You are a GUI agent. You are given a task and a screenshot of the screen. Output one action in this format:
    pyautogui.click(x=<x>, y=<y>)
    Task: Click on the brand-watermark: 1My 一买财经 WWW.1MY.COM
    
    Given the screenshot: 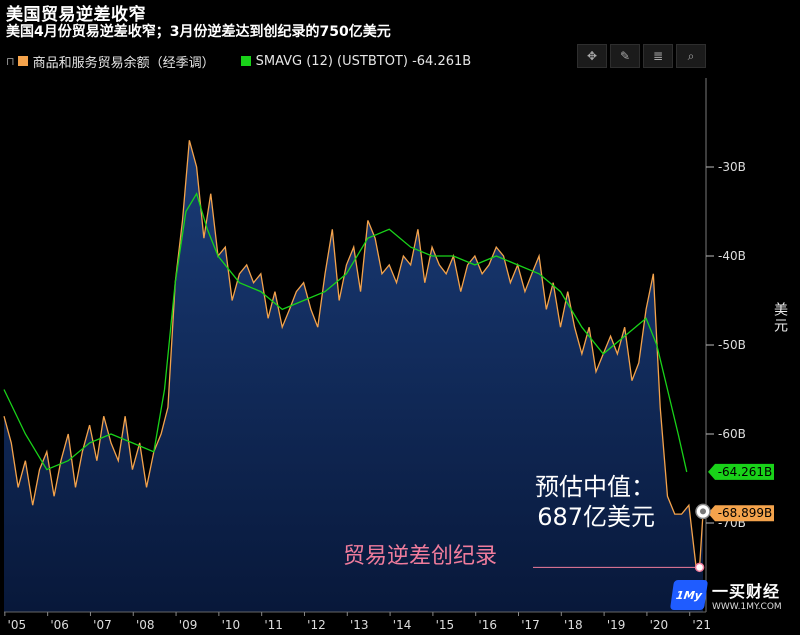 What is the action you would take?
    pyautogui.click(x=725, y=595)
    